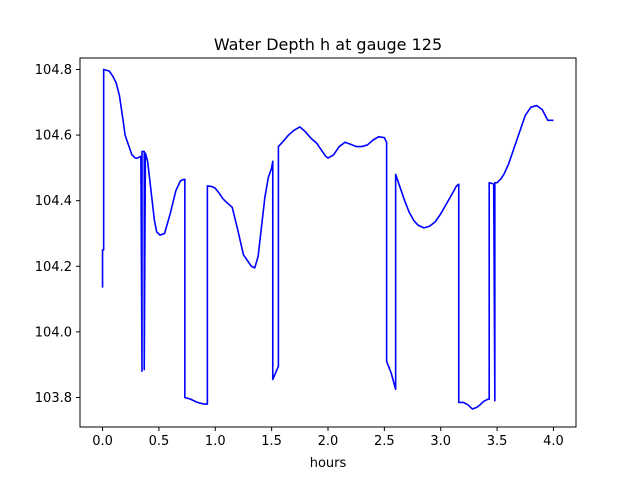 This screenshot has width=640, height=480. What do you see at coordinates (53, 267) in the screenshot?
I see `y-tick-label: 104.2` at bounding box center [53, 267].